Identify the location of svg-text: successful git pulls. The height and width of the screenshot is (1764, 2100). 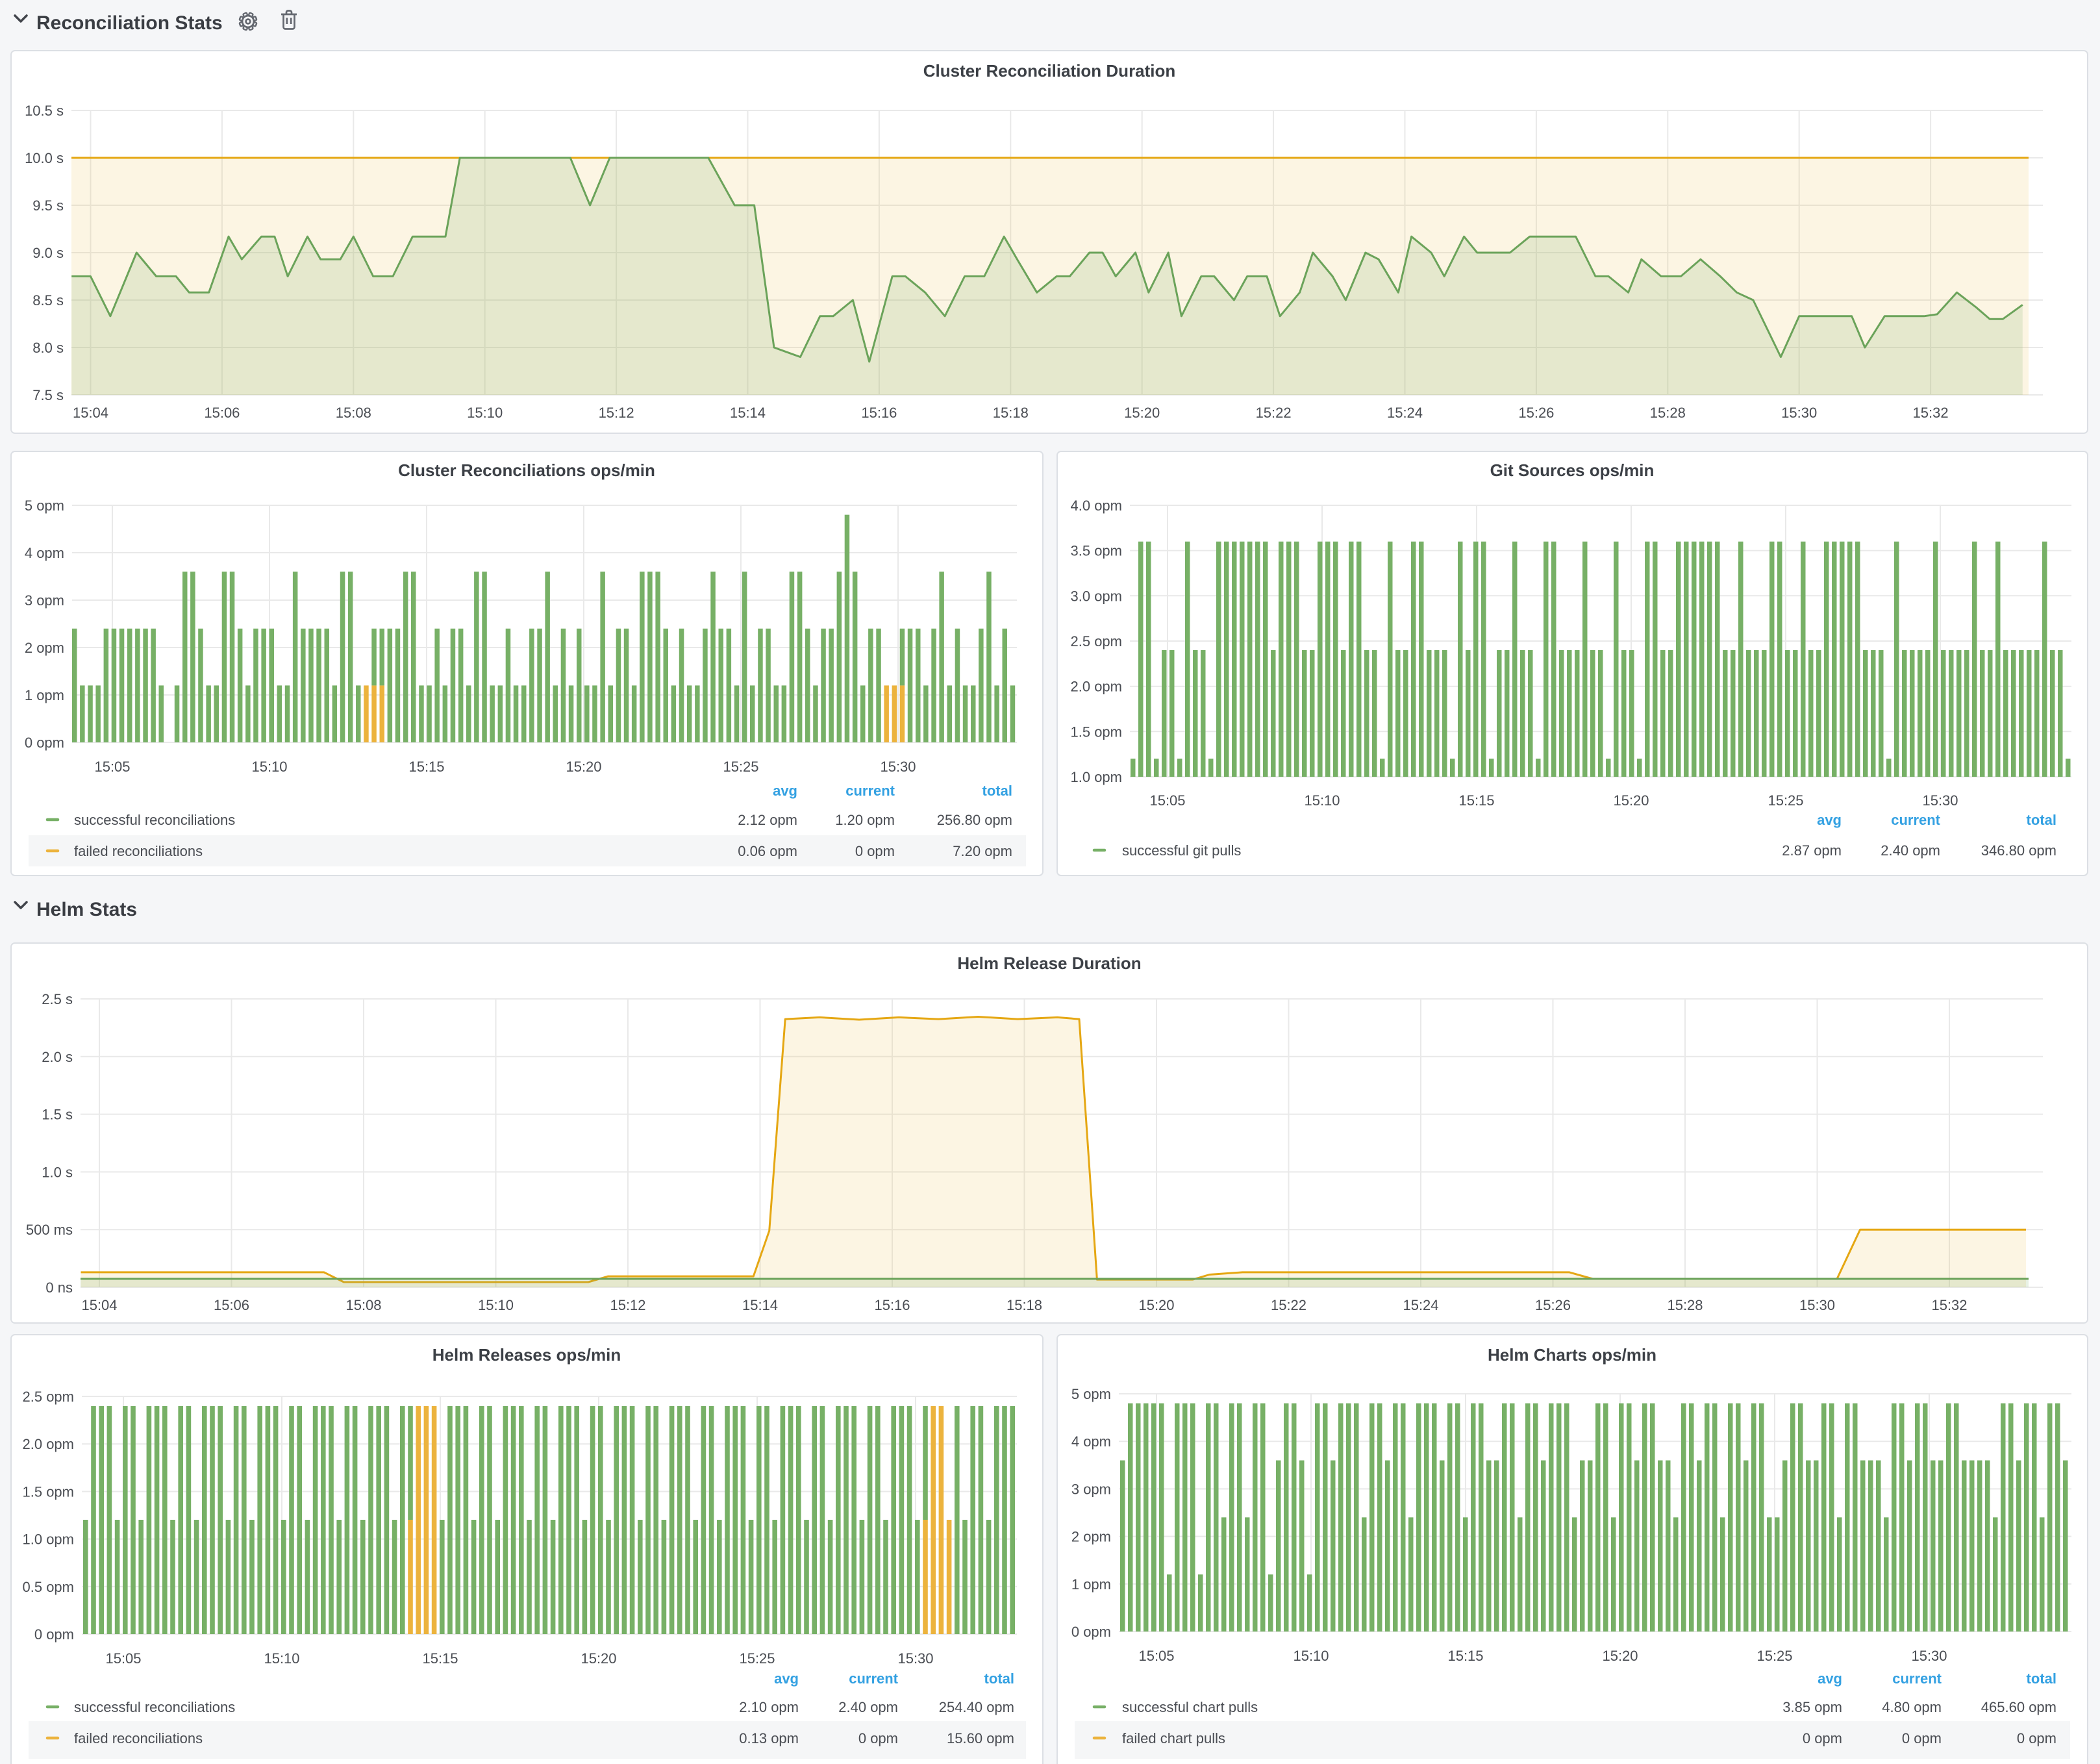
(1181, 850).